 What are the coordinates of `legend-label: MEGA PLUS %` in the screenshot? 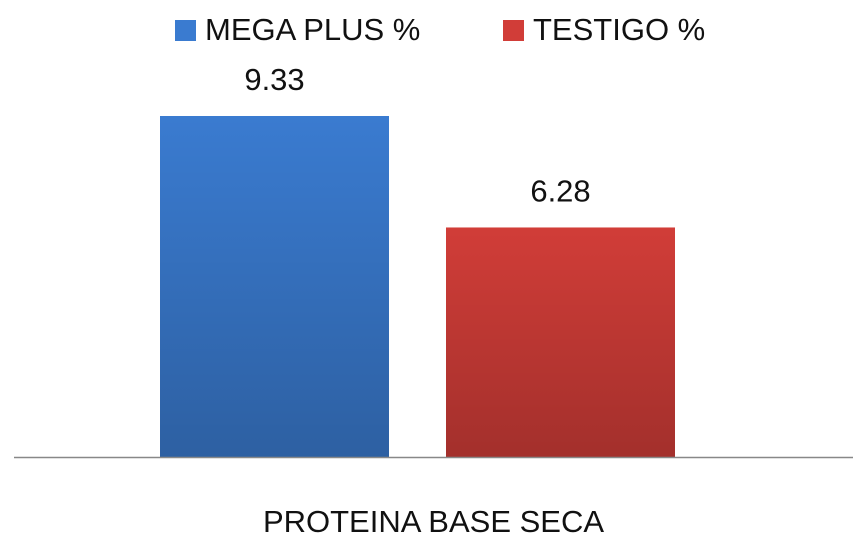 It's located at (312, 29).